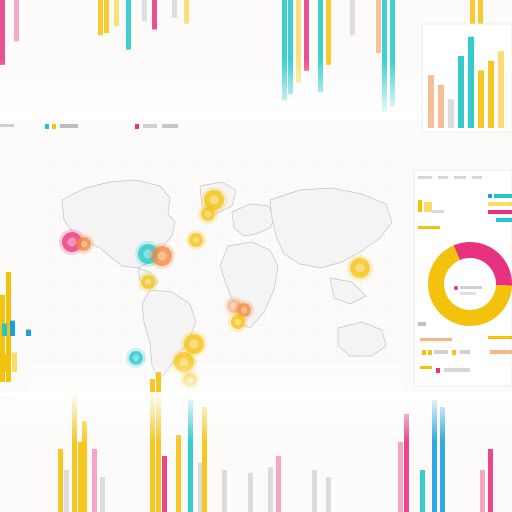 The image size is (512, 512). I want to click on panel-frame, so click(466, 78).